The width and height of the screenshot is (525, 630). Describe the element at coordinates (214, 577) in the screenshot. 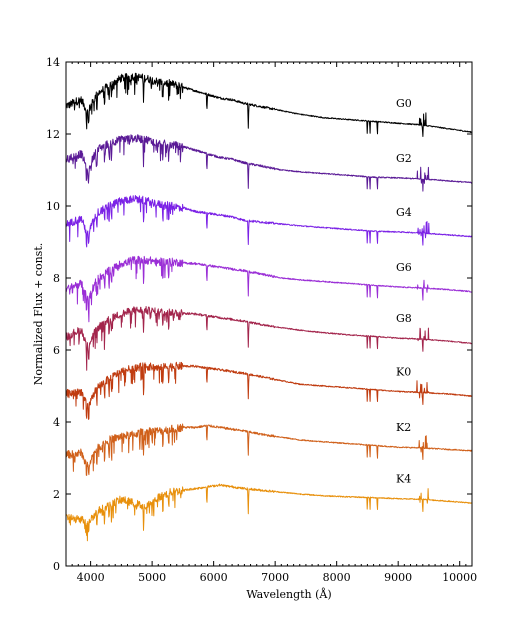

I see `x-tick-label: 6000` at that location.